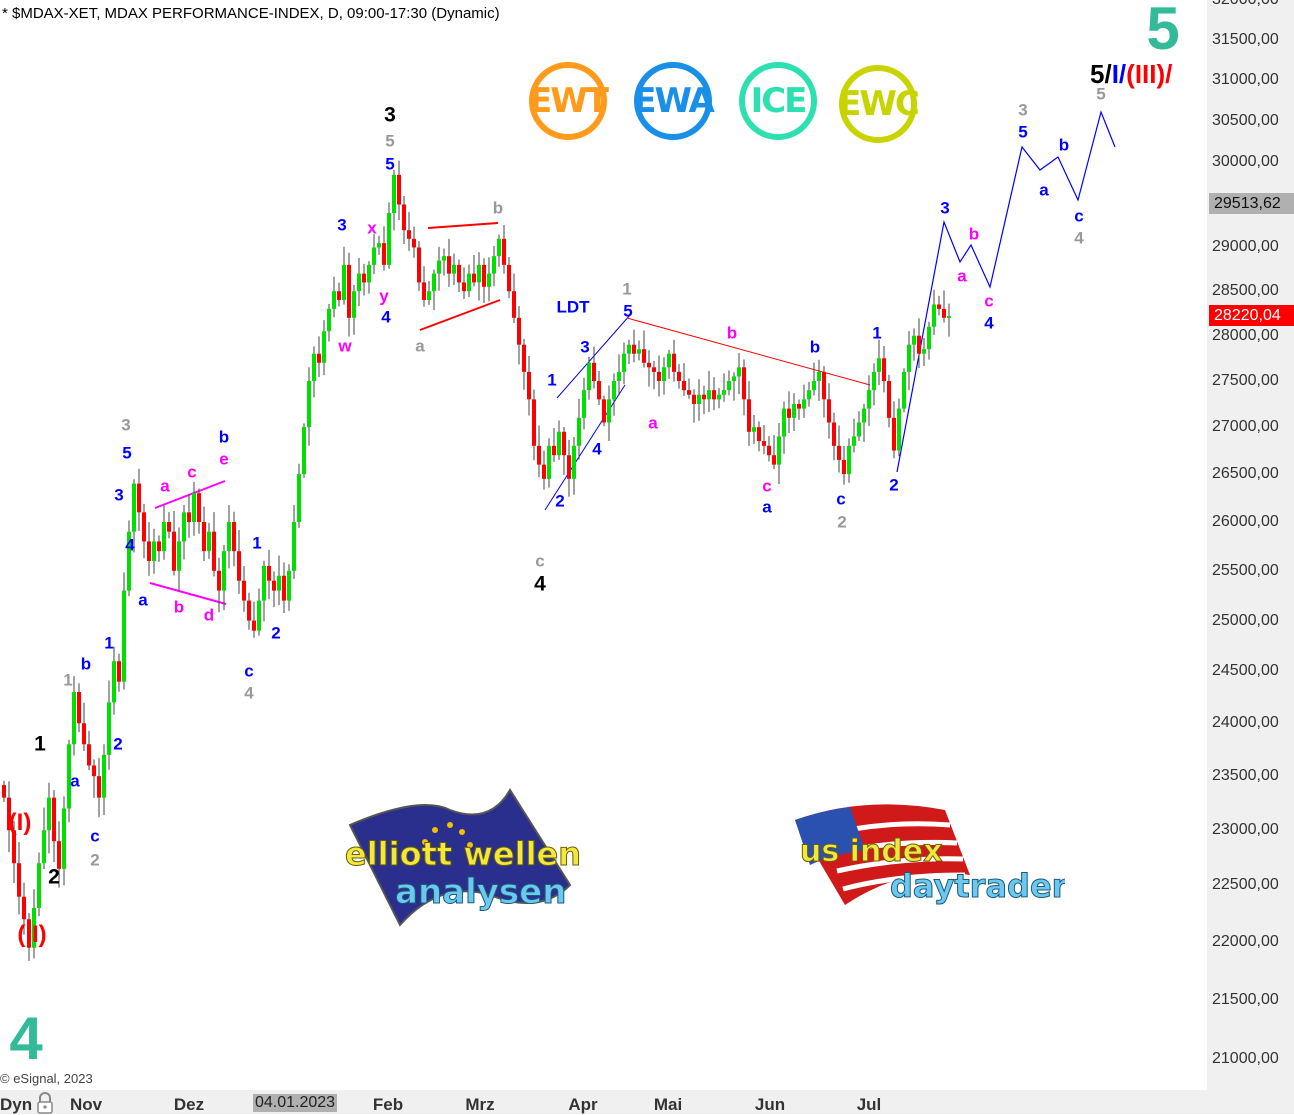 This screenshot has height=1115, width=1294. I want to click on lock-icon, so click(45, 1103).